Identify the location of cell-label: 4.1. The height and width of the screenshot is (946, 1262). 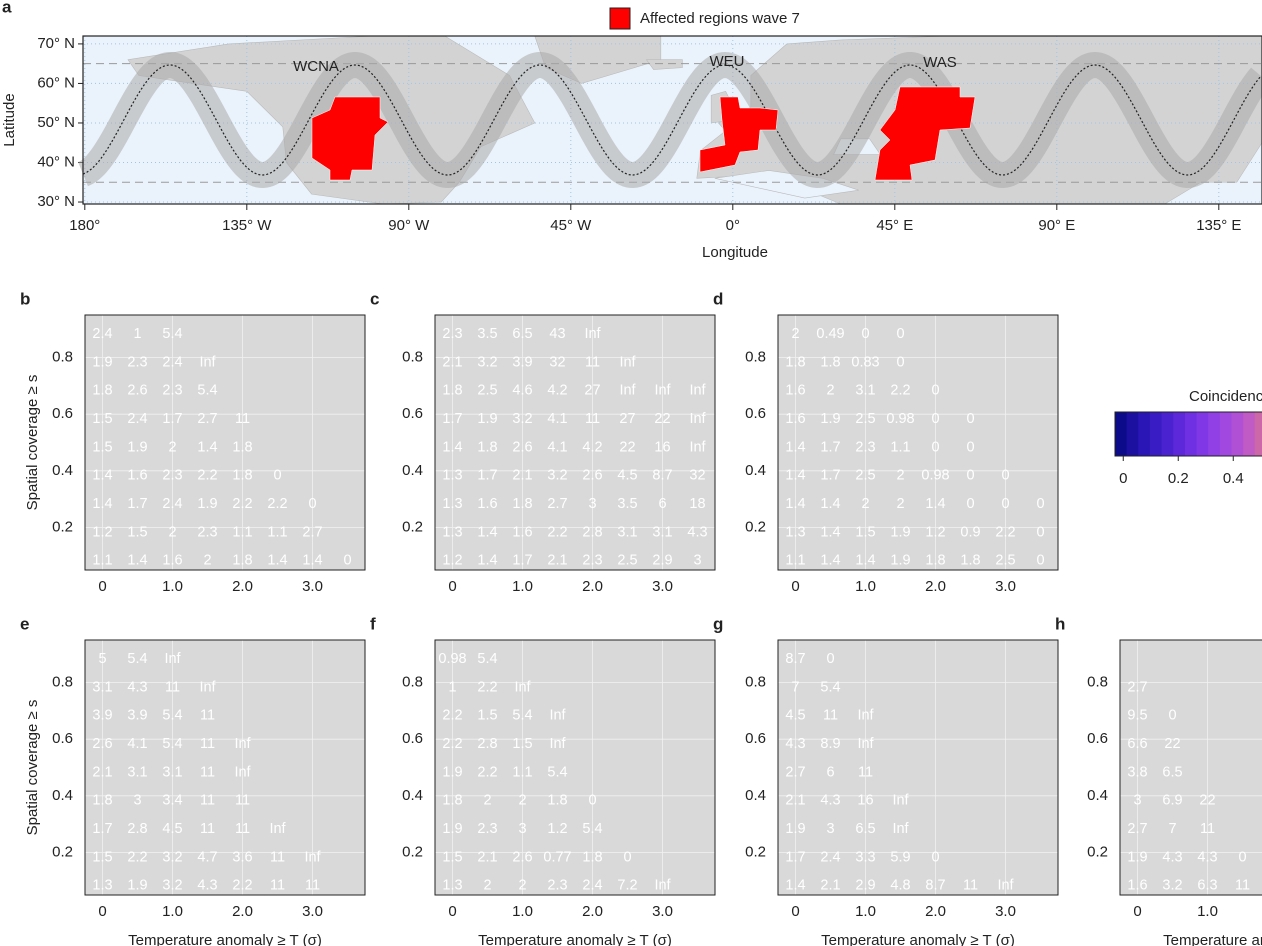
(557, 419).